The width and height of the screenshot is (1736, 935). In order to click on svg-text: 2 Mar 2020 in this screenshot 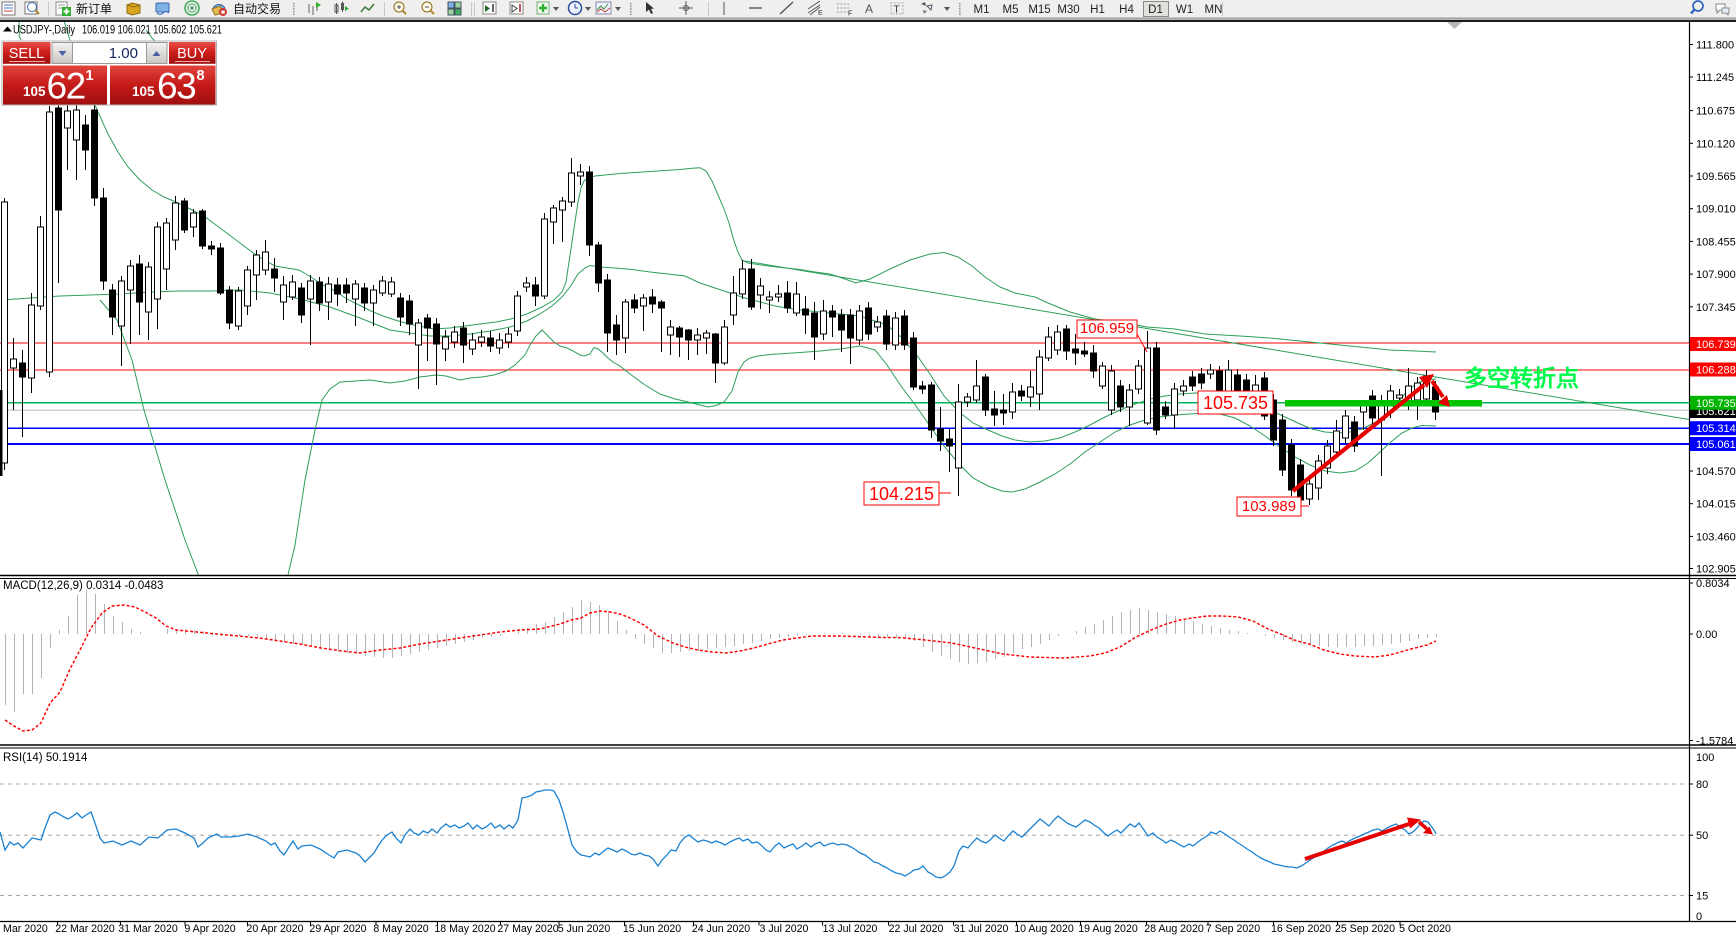, I will do `click(24, 929)`.